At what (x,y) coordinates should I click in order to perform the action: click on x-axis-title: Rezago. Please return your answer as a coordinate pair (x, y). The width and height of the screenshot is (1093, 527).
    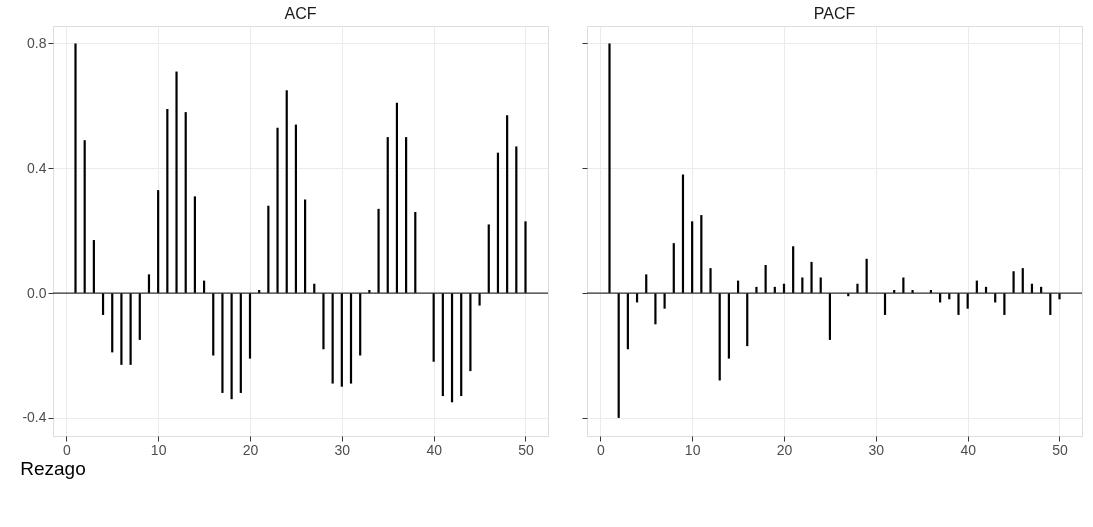
    Looking at the image, I should click on (53, 468).